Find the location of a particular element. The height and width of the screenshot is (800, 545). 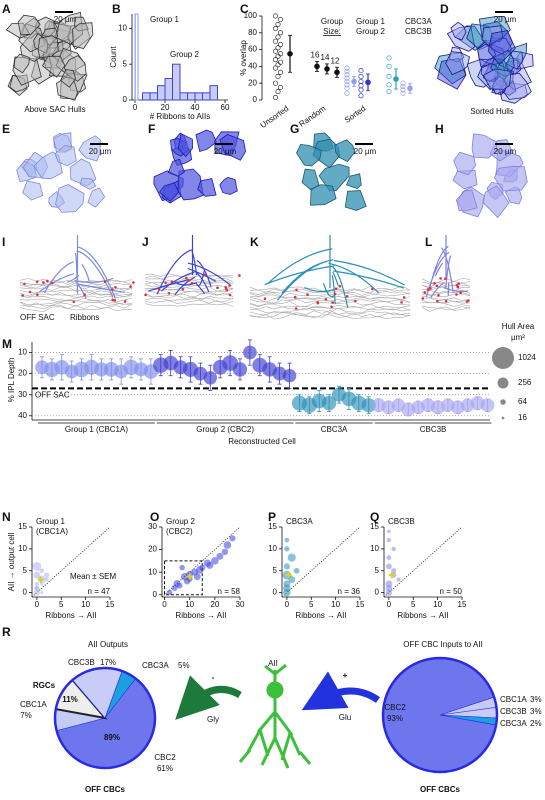

chart-subtitle: (CBC1A) is located at coordinates (52, 531).